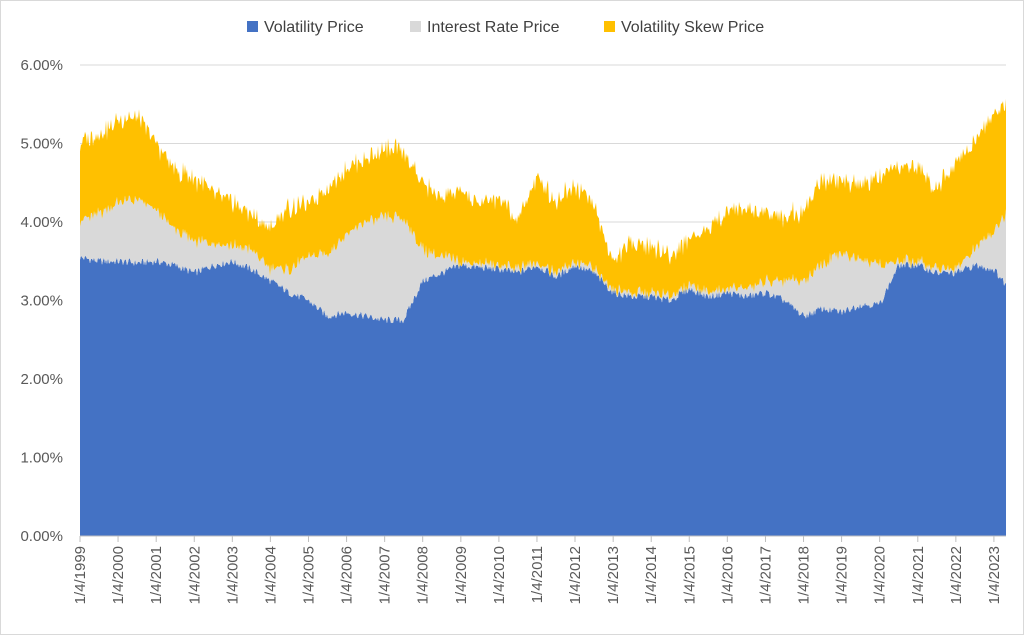  What do you see at coordinates (232, 575) in the screenshot?
I see `x-tick-label: 1/4/2003` at bounding box center [232, 575].